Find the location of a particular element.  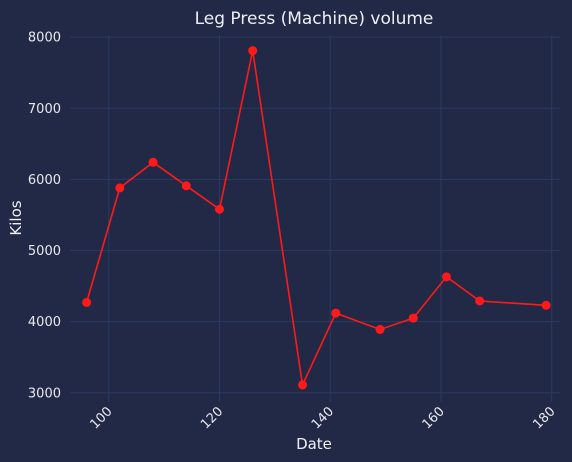

x-tick-label: 140 is located at coordinates (323, 418).